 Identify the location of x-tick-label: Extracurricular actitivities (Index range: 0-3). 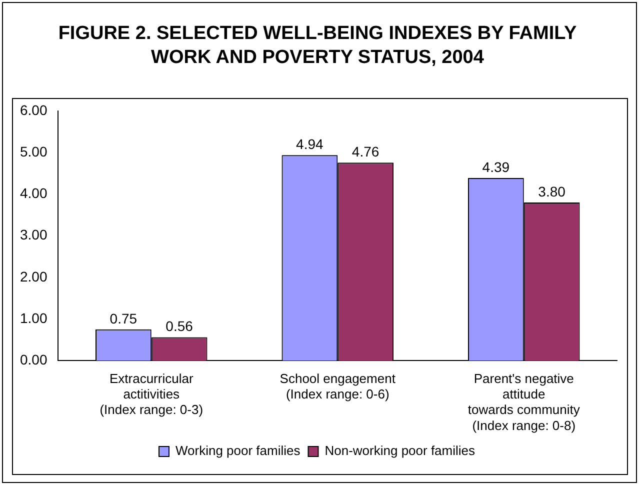
(152, 394).